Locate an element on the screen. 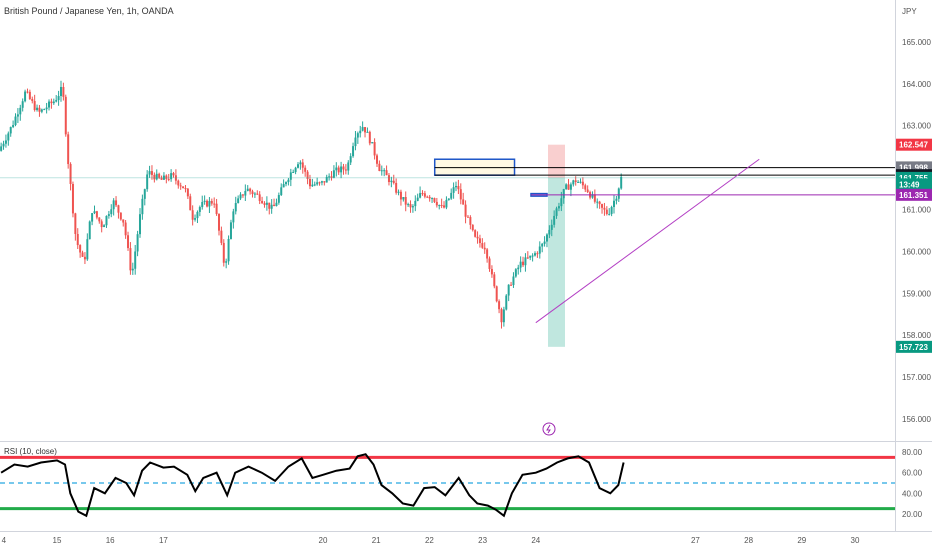 Image resolution: width=932 pixels, height=550 pixels. stop-loss-zone is located at coordinates (556, 161).